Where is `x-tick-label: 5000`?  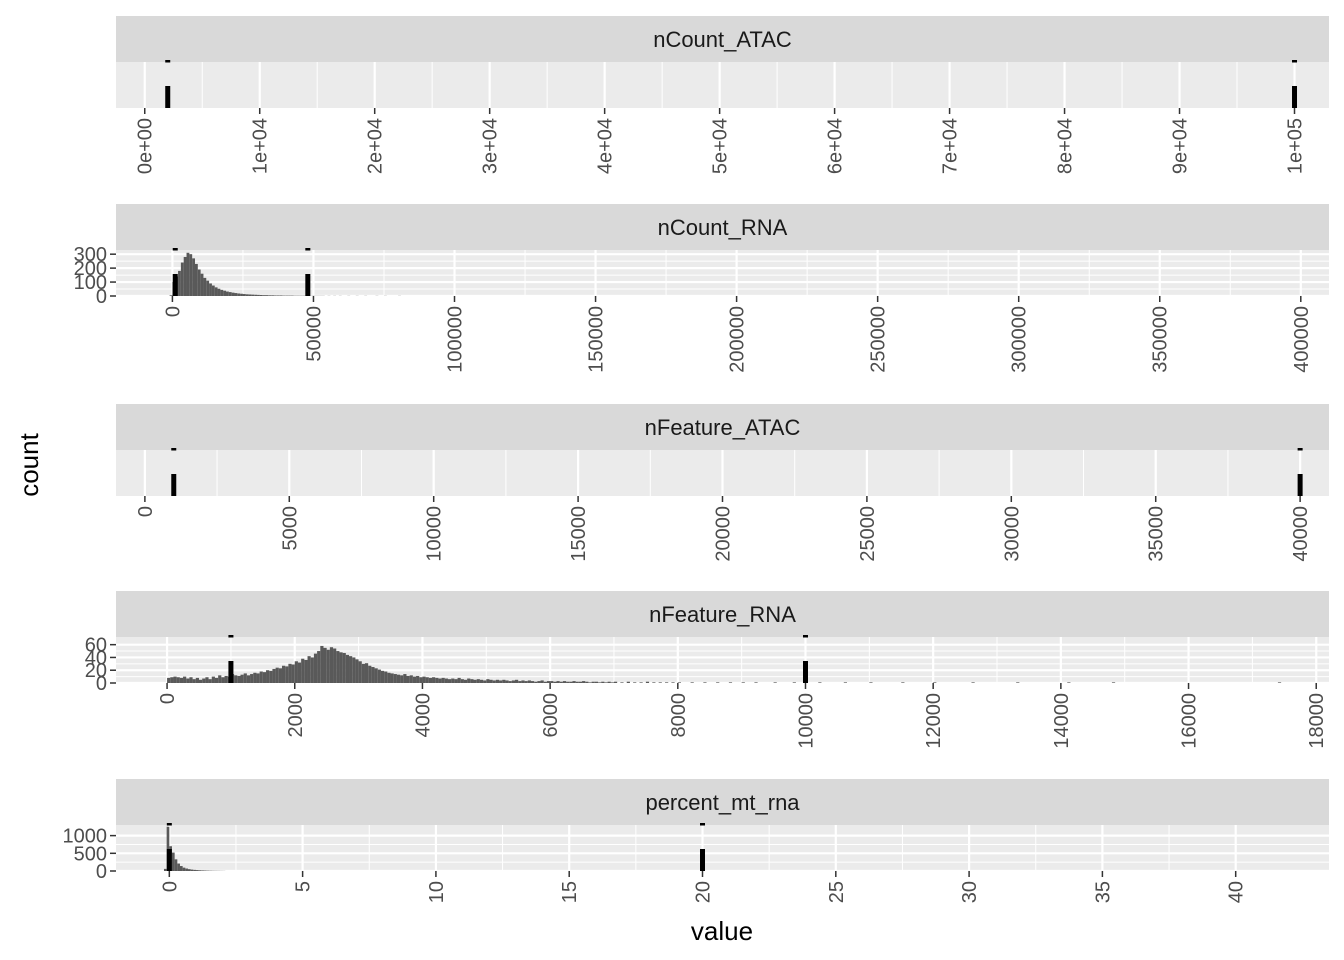 x-tick-label: 5000 is located at coordinates (290, 528).